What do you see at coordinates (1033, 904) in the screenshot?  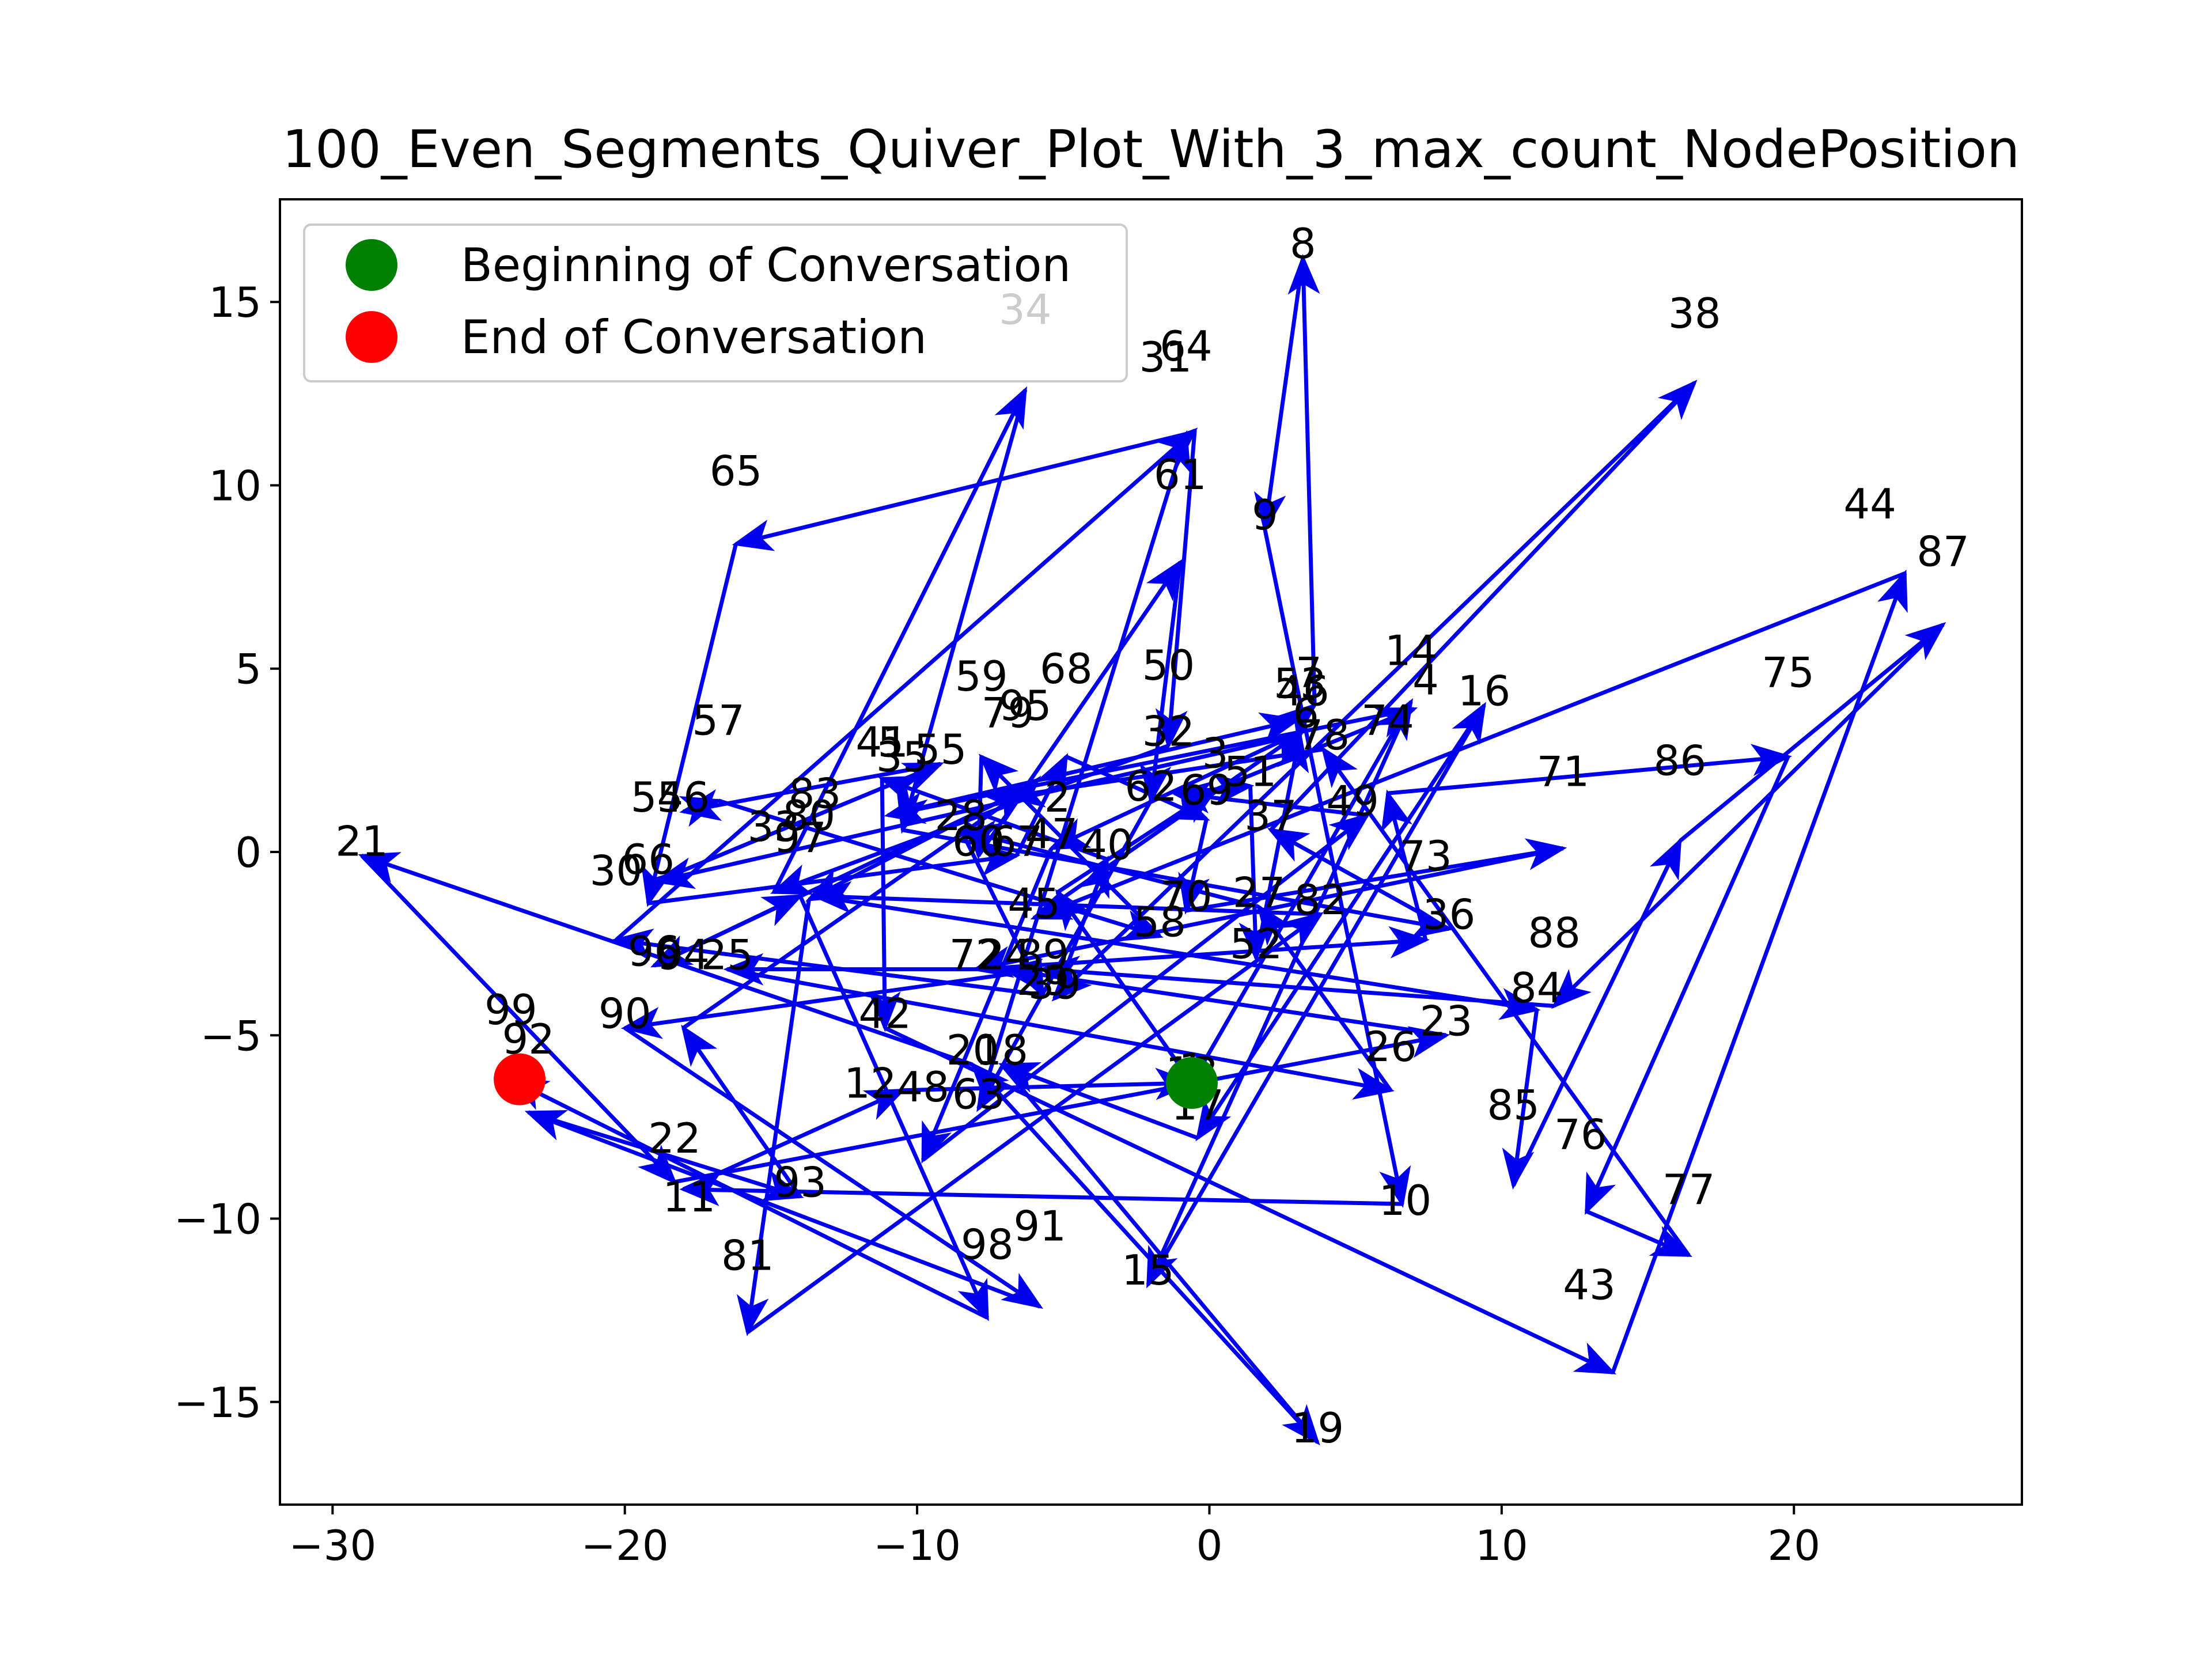 I see `point-label-45: 45` at bounding box center [1033, 904].